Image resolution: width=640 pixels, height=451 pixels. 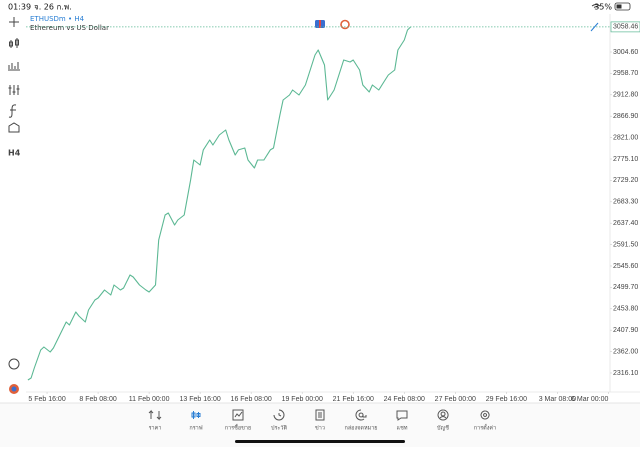 I want to click on tab: ประวัติ, so click(x=279, y=420).